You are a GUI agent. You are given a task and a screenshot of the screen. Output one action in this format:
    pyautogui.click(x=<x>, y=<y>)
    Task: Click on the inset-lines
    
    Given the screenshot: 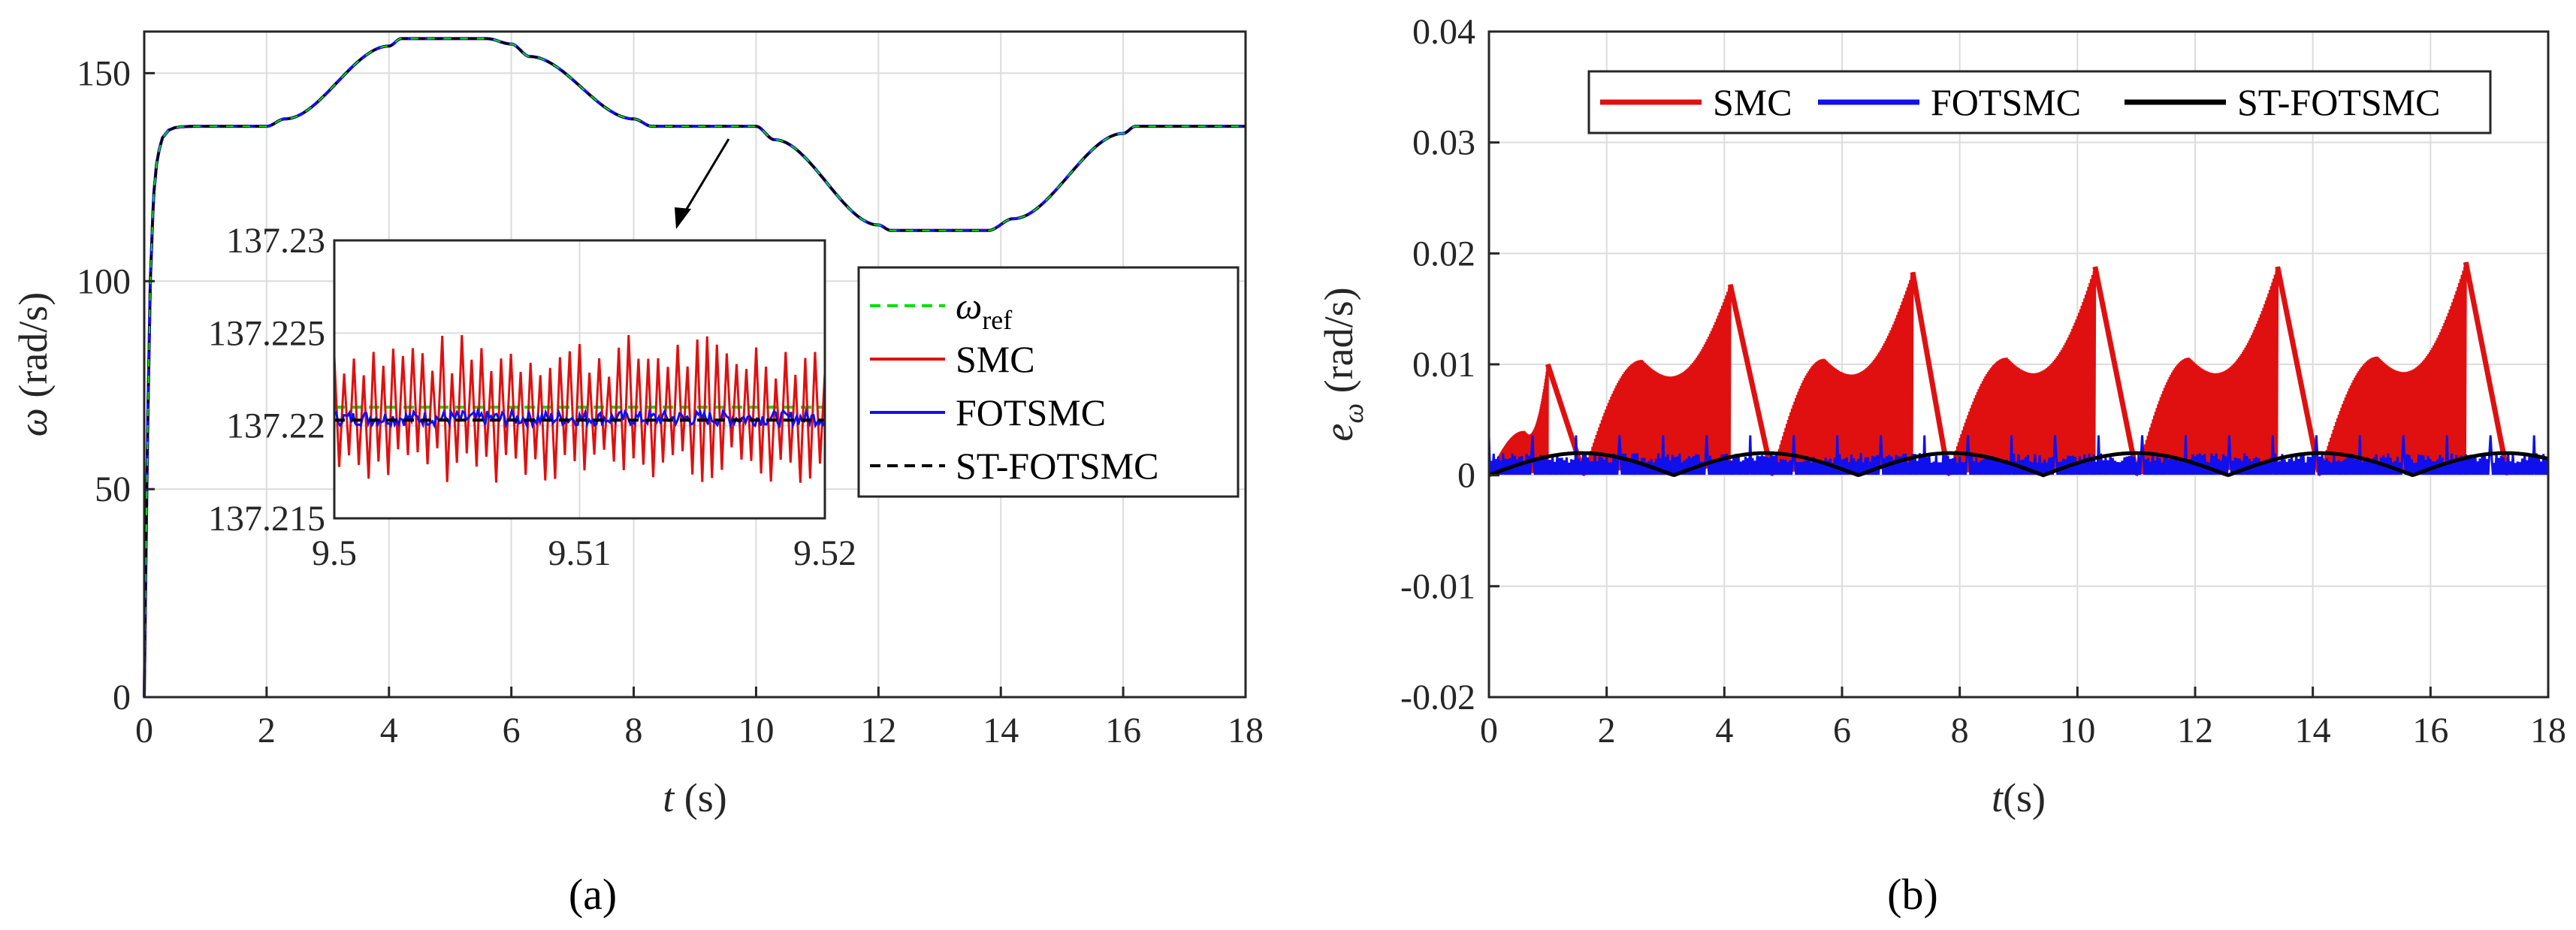 What is the action you would take?
    pyautogui.click(x=579, y=409)
    